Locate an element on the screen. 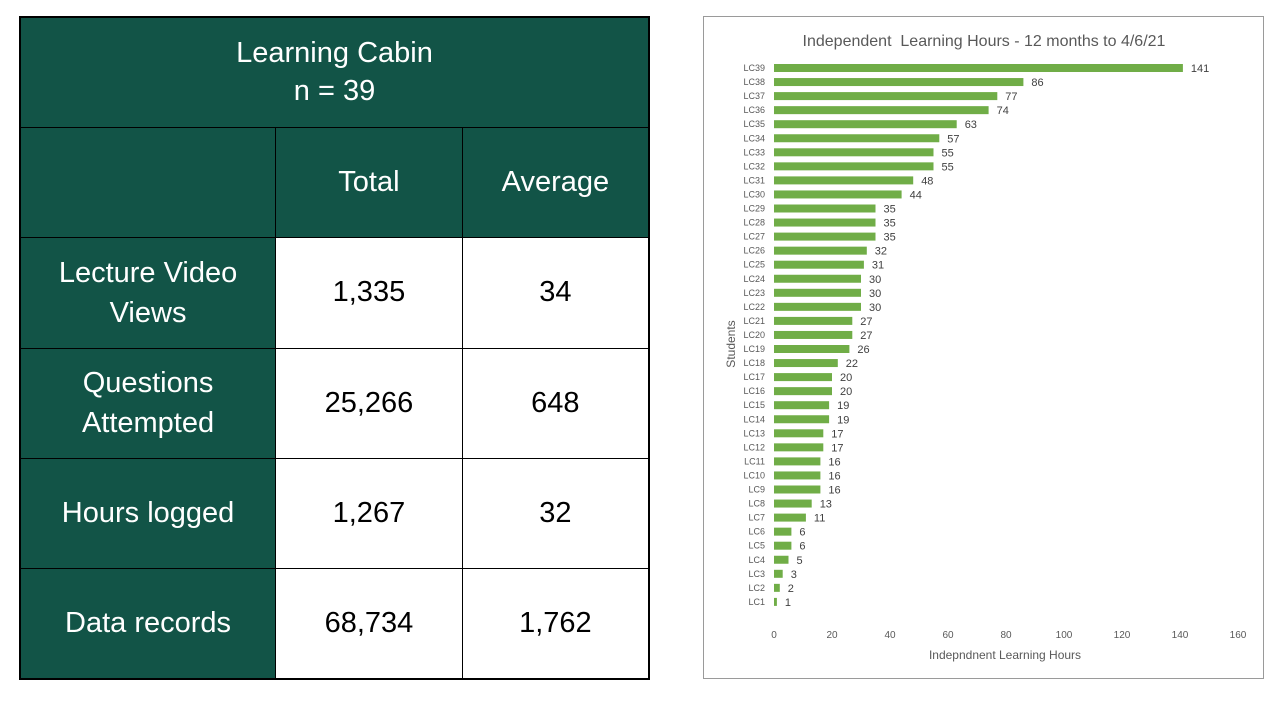 The image size is (1280, 703). x-tick-label: 160 is located at coordinates (1238, 635).